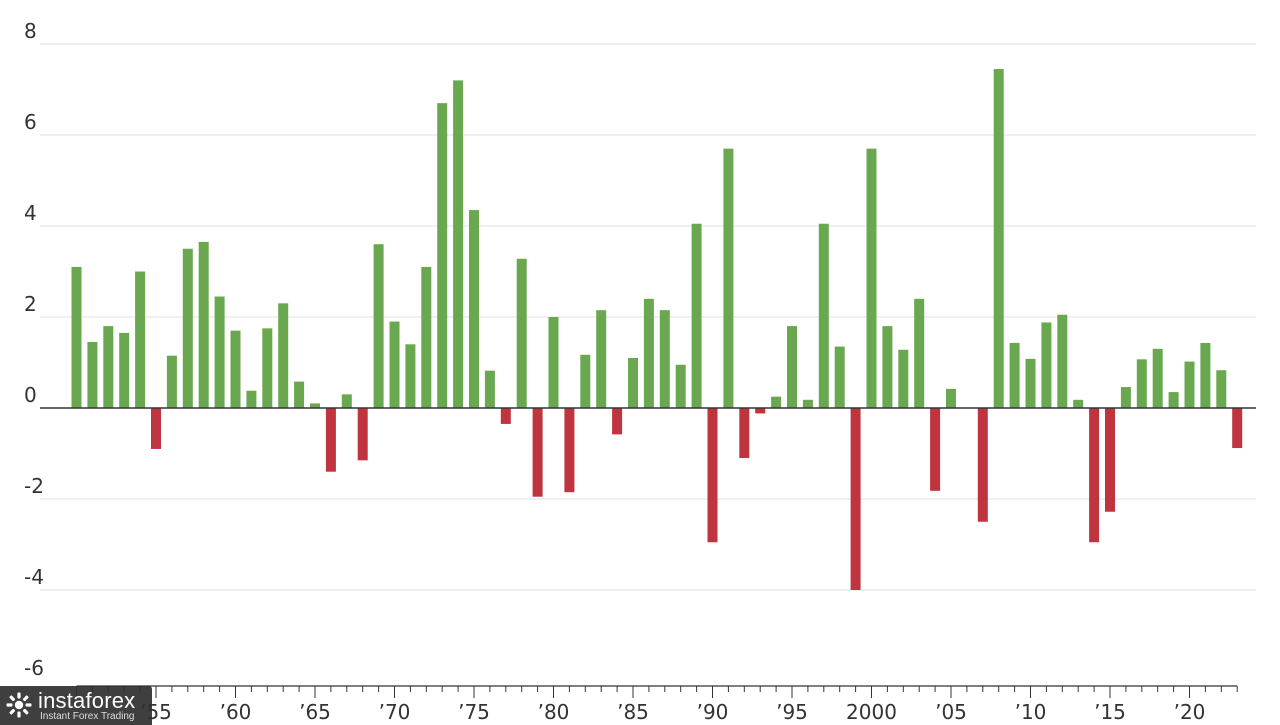  Describe the element at coordinates (617, 421) in the screenshot. I see `bar-1984` at that location.